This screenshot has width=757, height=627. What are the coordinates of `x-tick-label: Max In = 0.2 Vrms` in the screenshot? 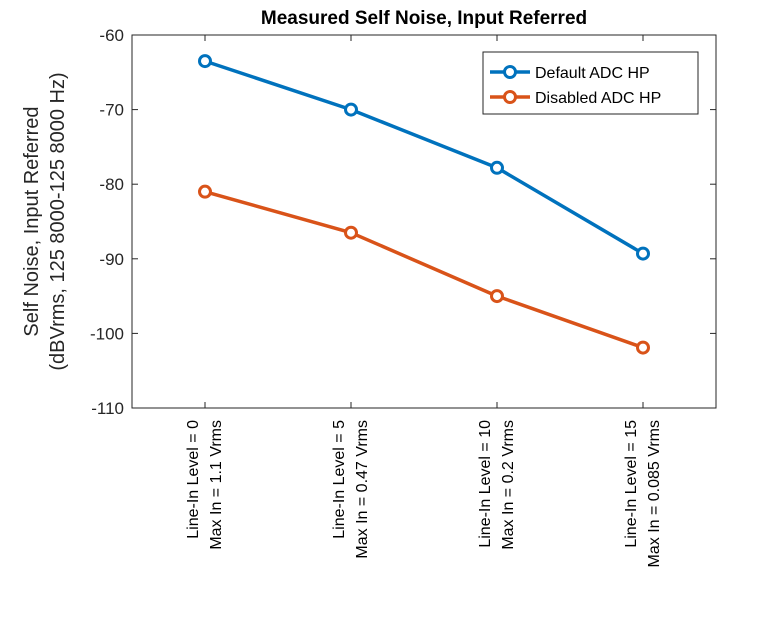 It's located at (508, 485).